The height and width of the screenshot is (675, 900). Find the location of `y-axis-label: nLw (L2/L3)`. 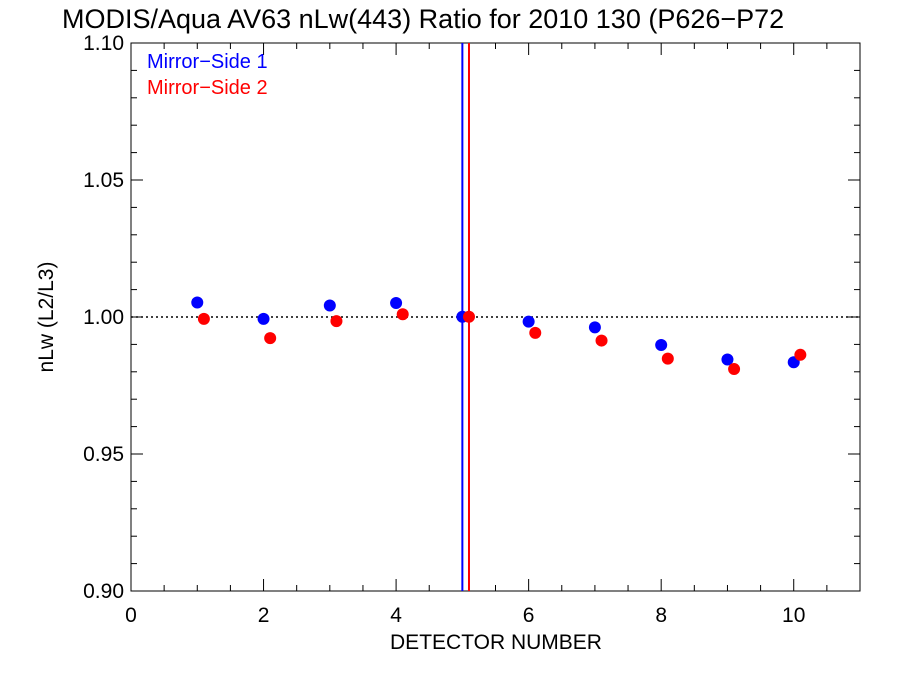

y-axis-label: nLw (L2/L3) is located at coordinates (46, 317).